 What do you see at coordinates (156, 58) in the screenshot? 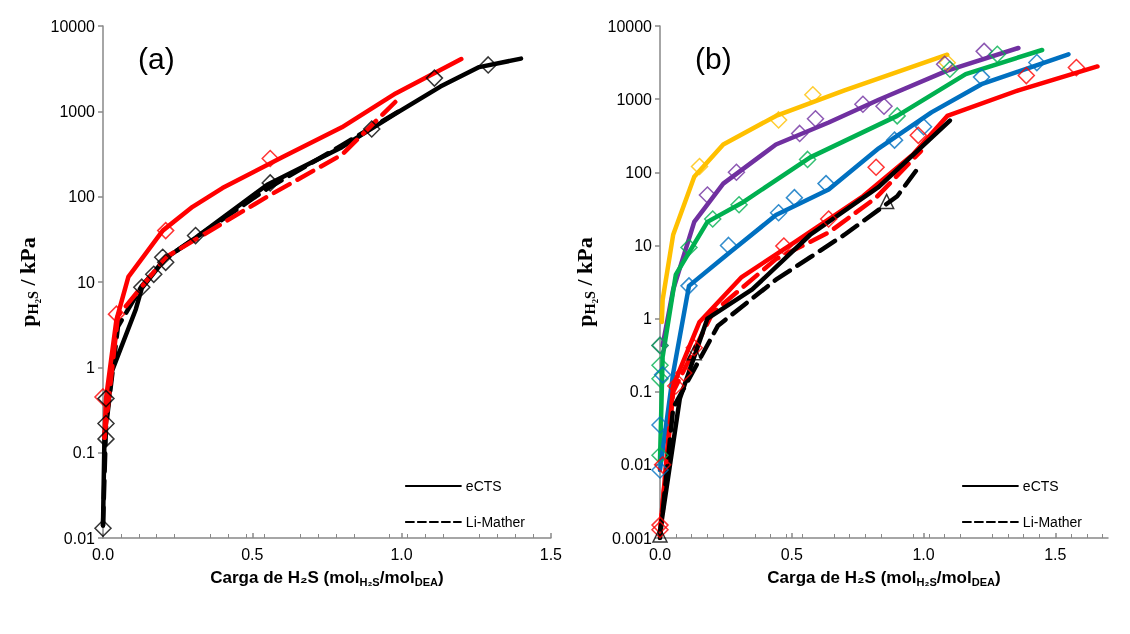
I see `text: (a)` at bounding box center [156, 58].